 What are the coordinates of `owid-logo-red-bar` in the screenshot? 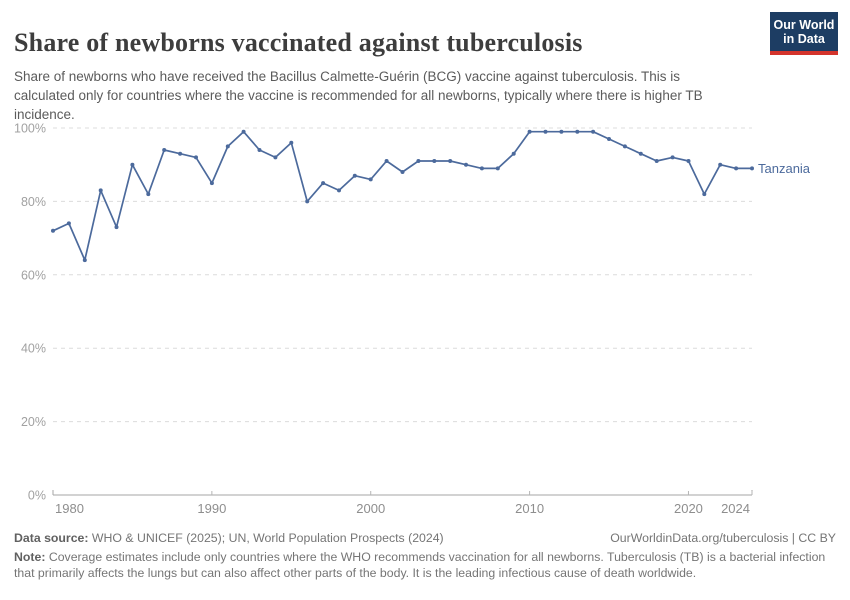 It's located at (804, 53).